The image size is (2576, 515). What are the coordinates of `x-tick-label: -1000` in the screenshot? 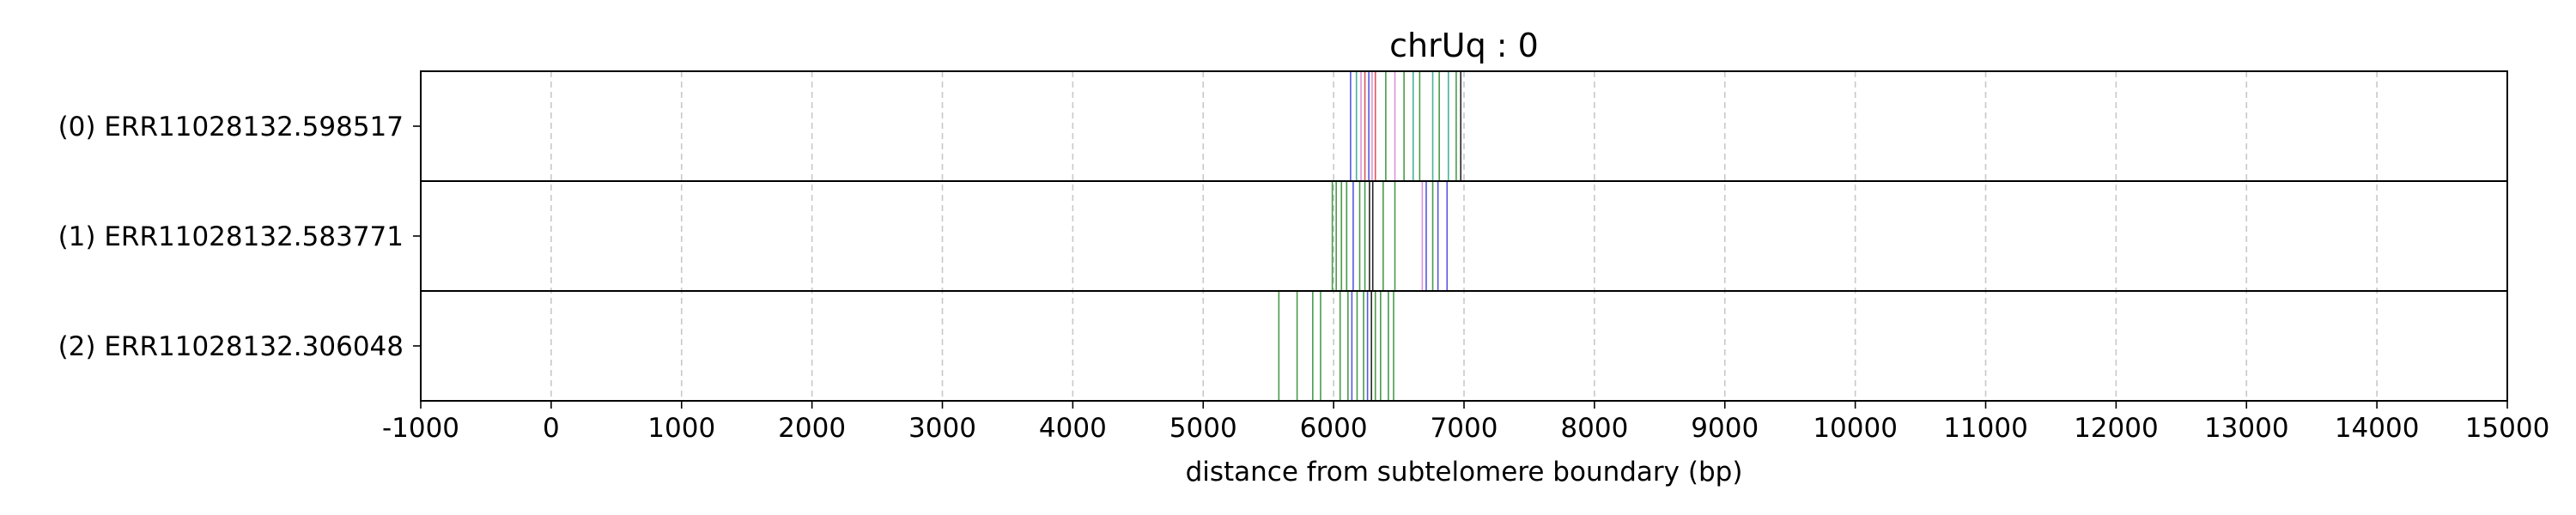 It's located at (420, 428).